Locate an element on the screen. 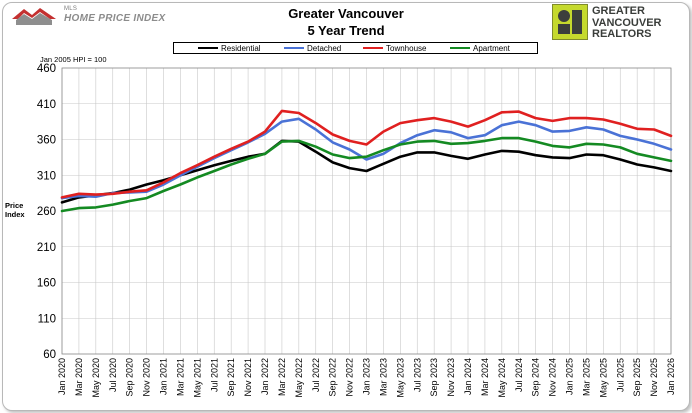 The width and height of the screenshot is (692, 413). y-tick-label: 60 is located at coordinates (49, 355).